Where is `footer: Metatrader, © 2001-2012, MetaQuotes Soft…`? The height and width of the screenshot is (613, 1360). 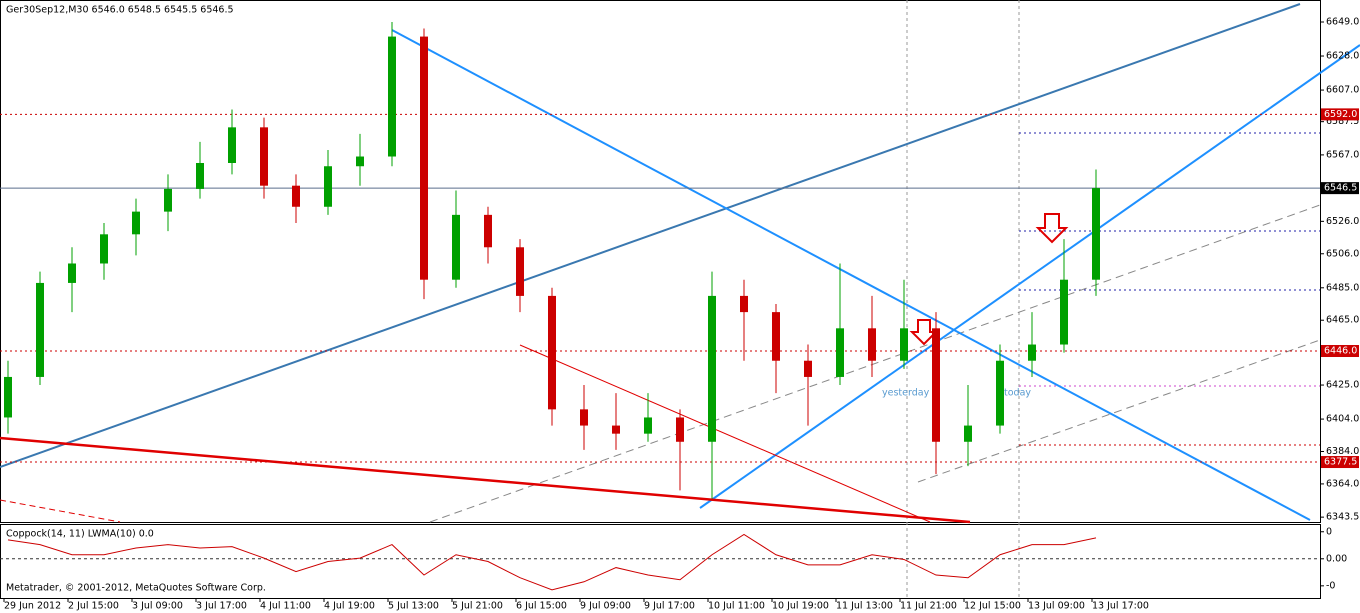
footer: Metatrader, © 2001-2012, MetaQuotes Soft… is located at coordinates (136, 588).